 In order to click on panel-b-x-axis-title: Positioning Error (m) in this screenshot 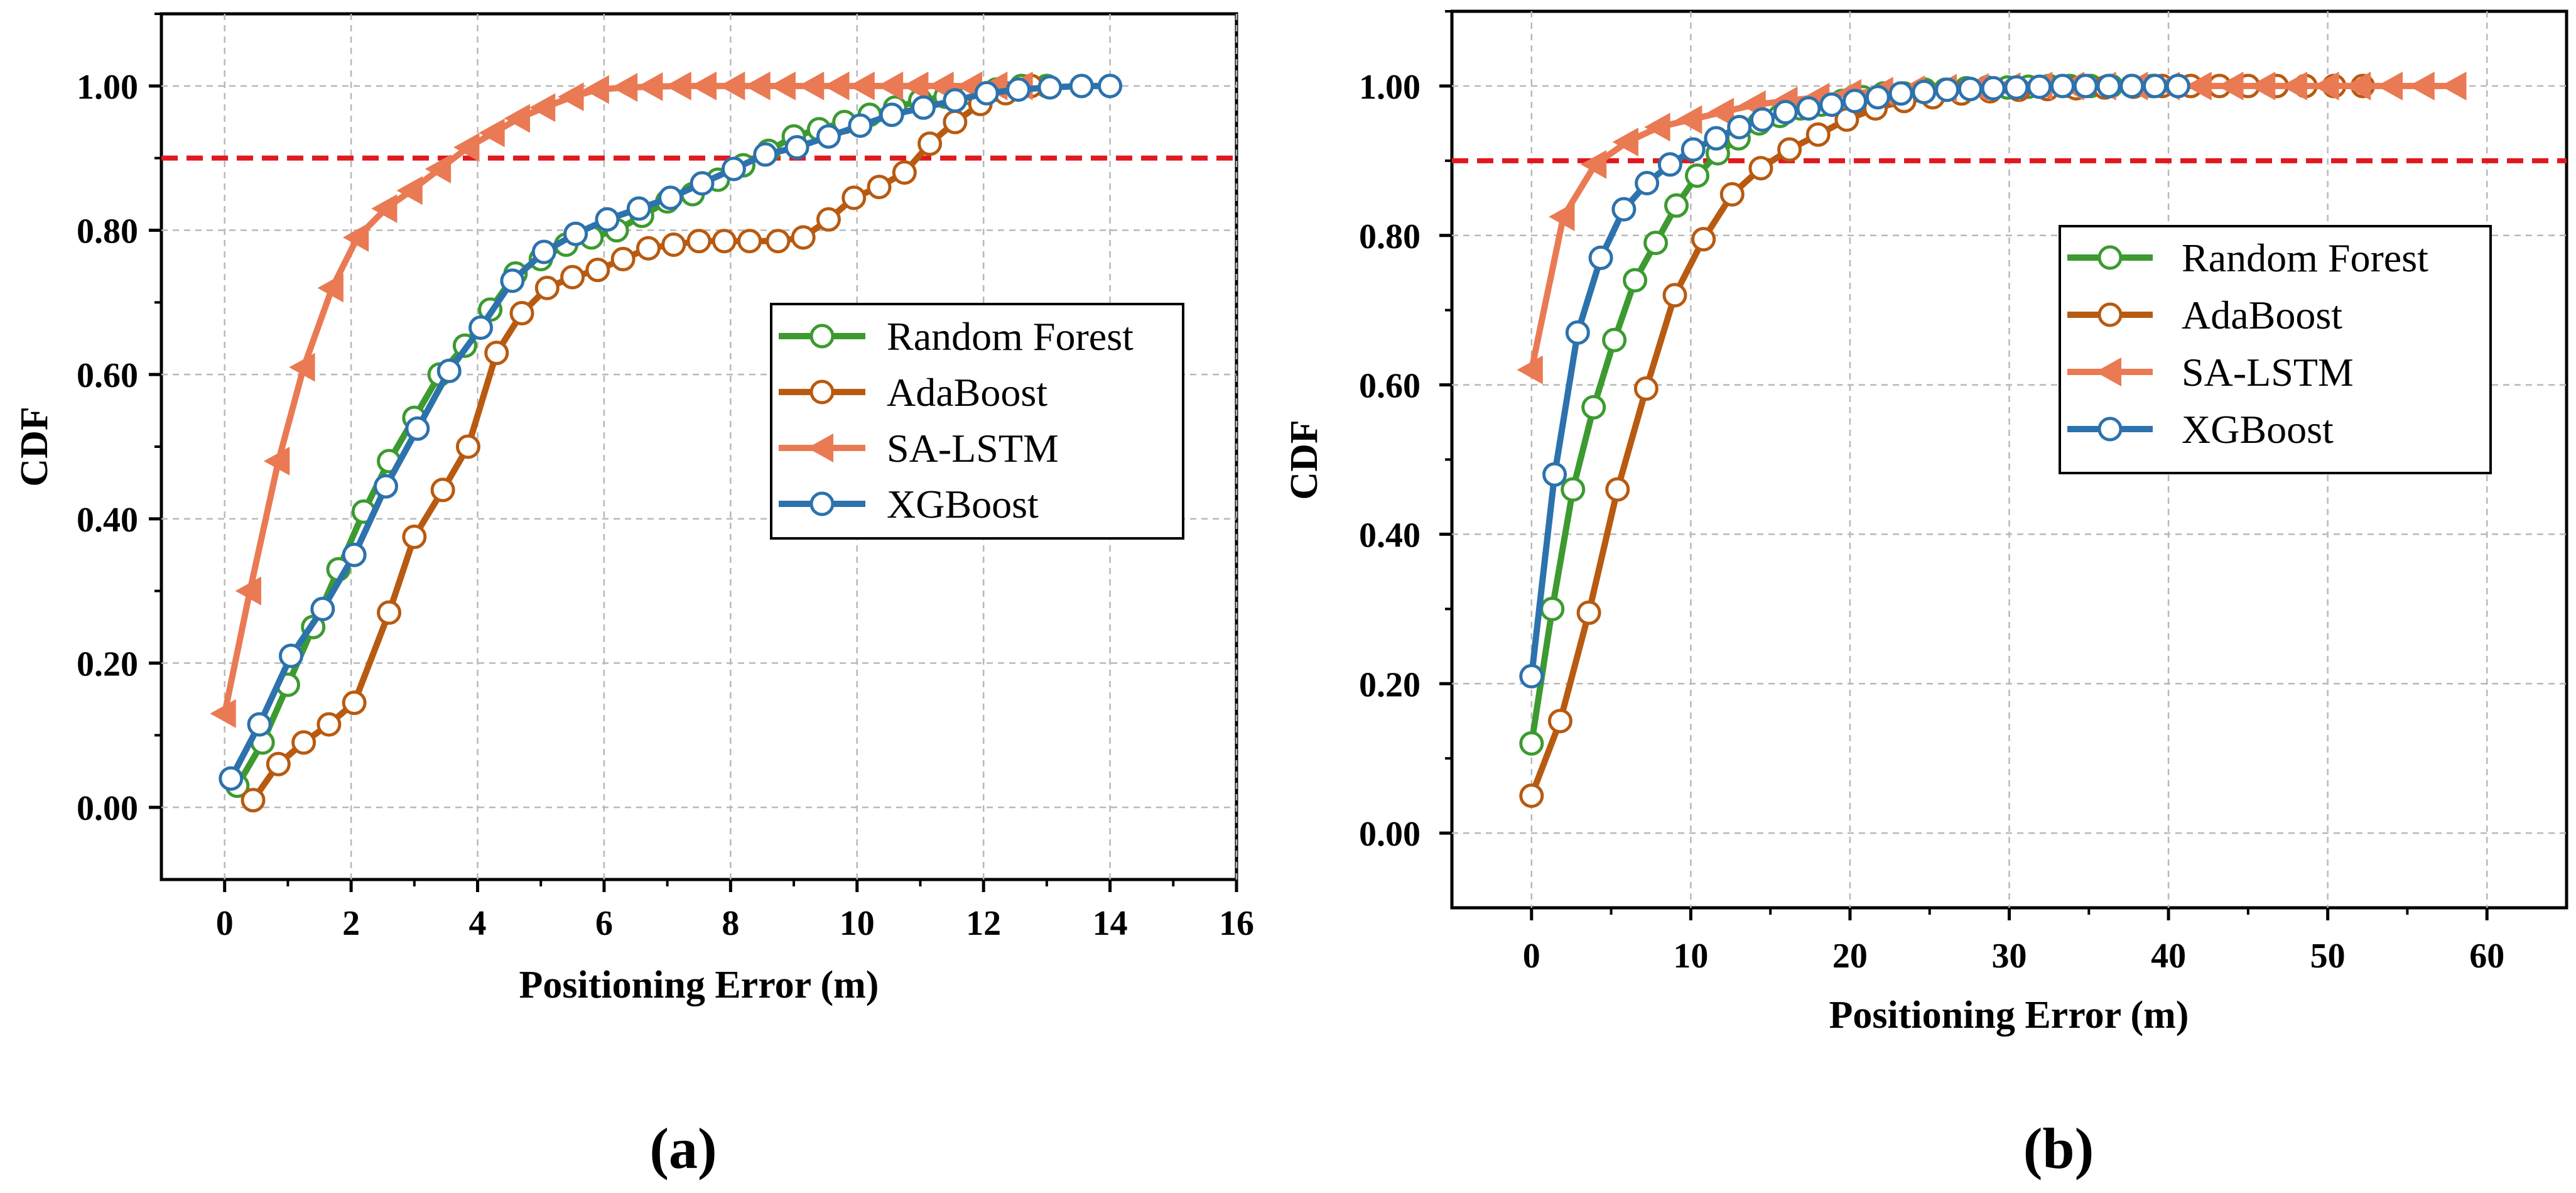, I will do `click(2009, 1016)`.